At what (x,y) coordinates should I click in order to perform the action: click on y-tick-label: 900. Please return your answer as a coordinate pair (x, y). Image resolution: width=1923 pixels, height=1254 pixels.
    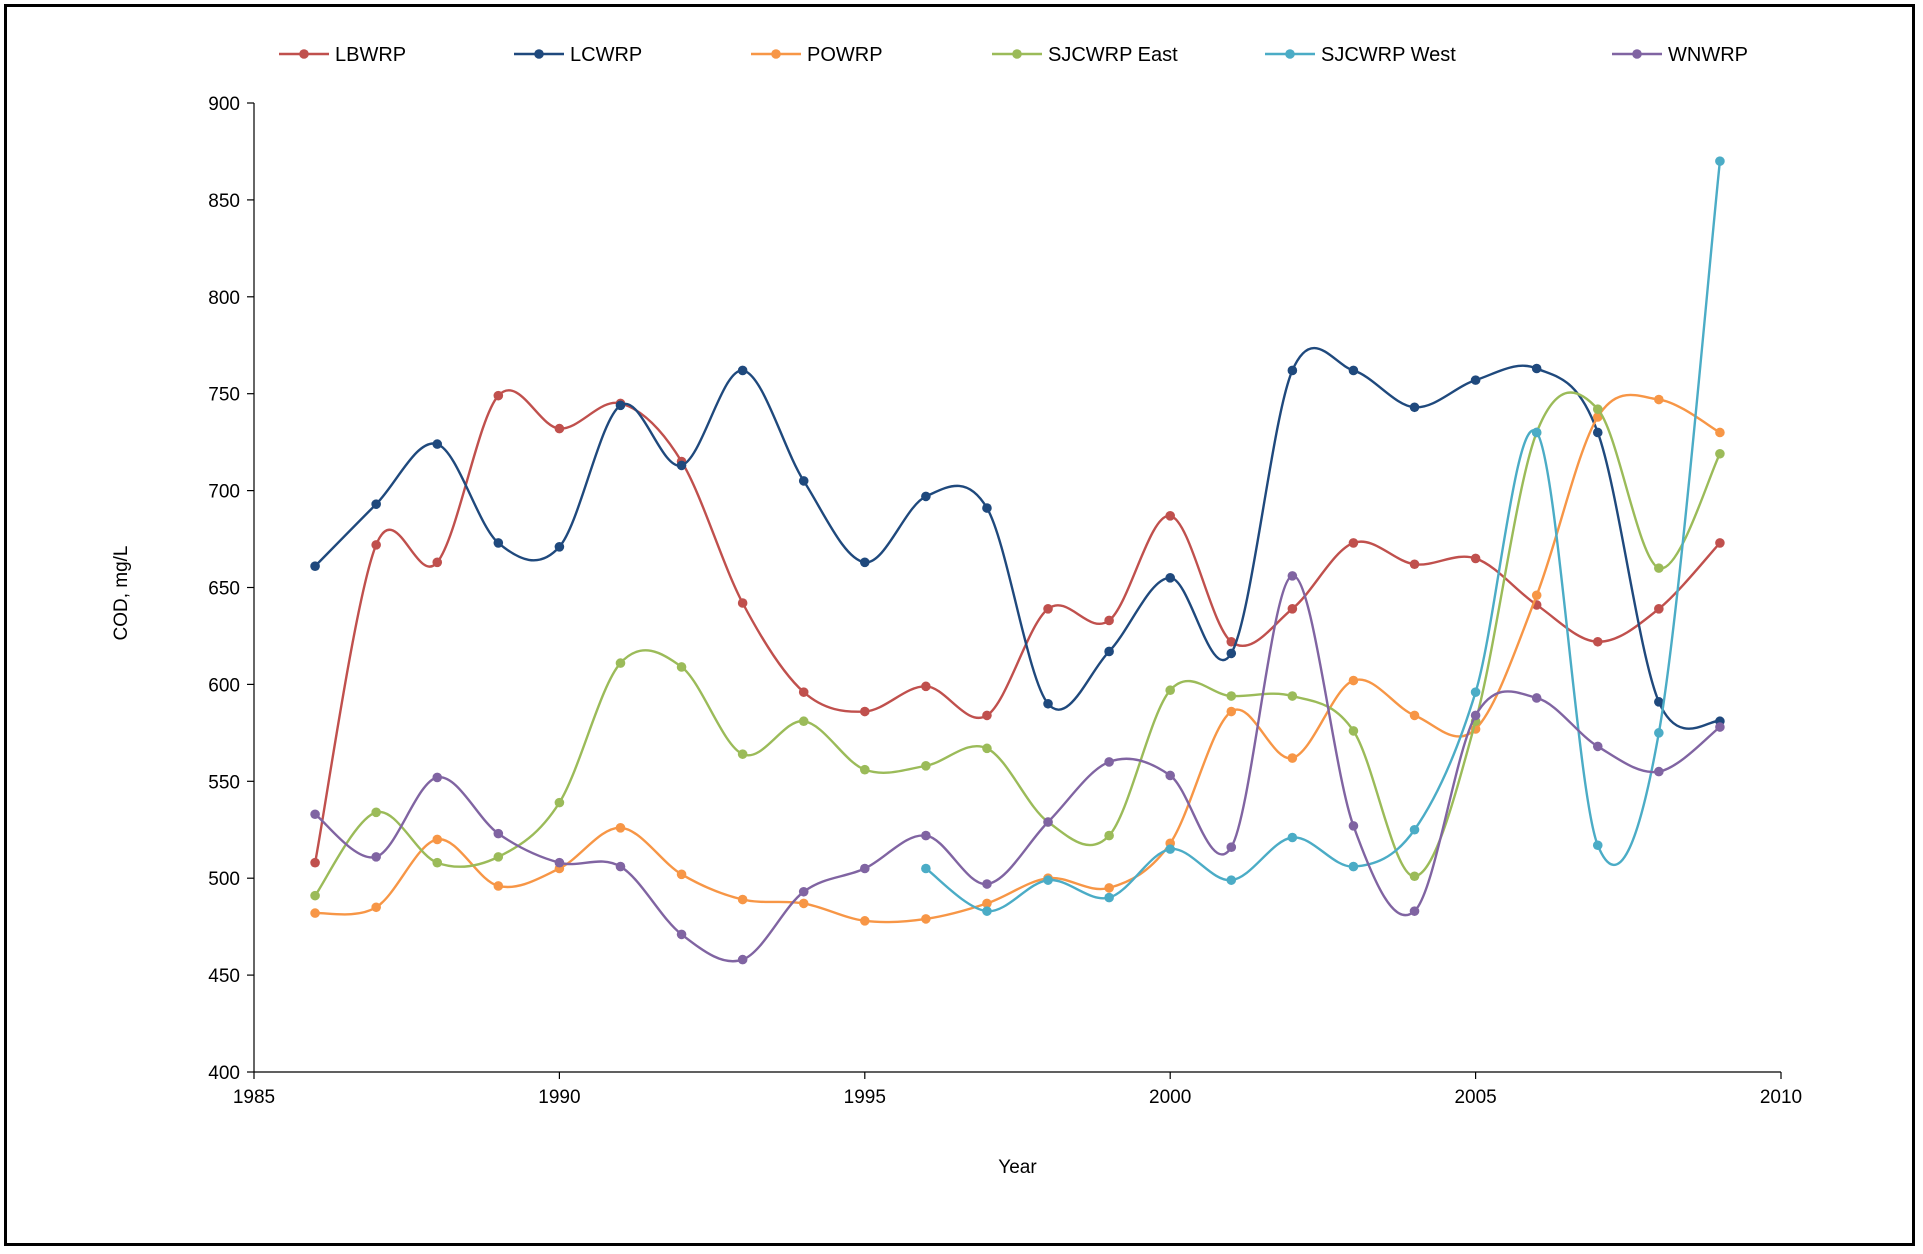
    Looking at the image, I should click on (224, 104).